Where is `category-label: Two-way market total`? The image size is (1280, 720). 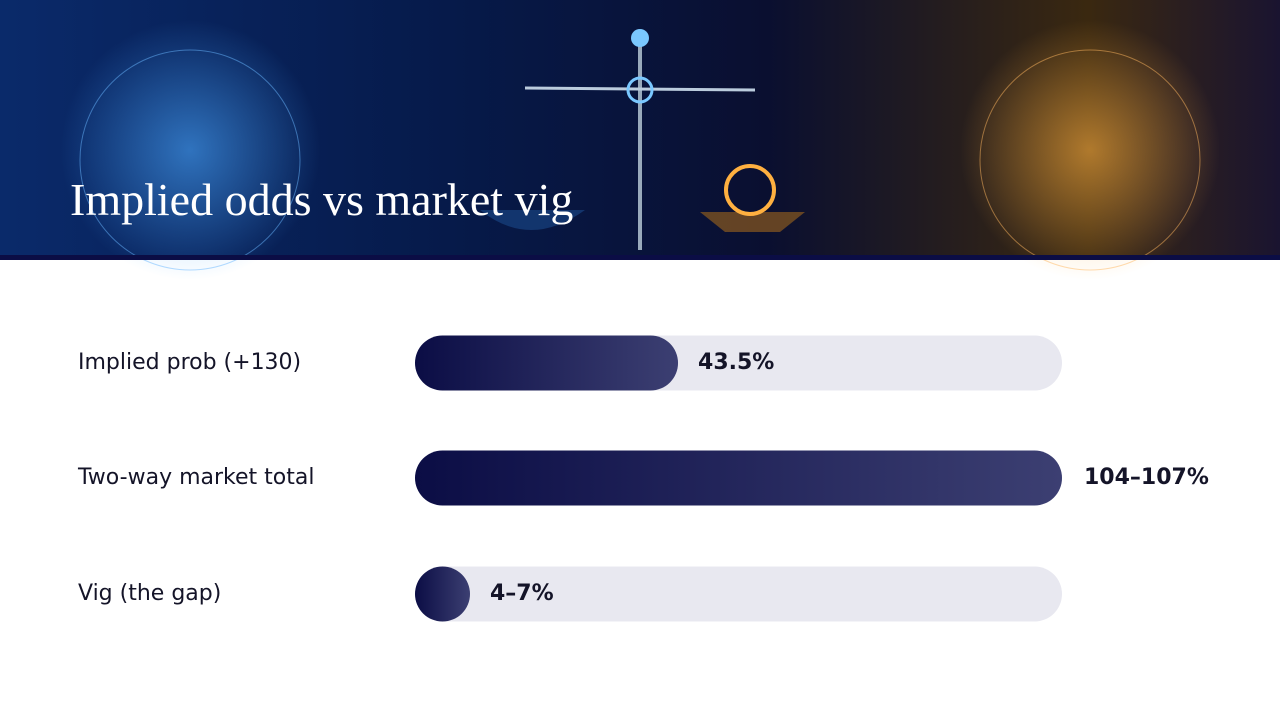
category-label: Two-way market total is located at coordinates (195, 477).